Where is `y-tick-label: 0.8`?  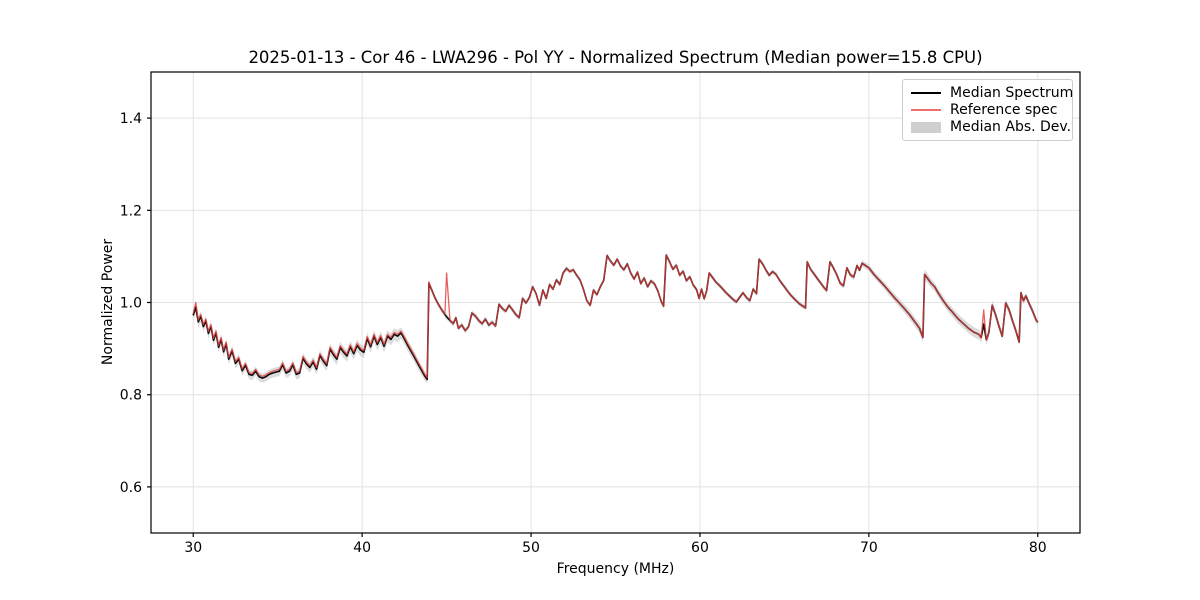
y-tick-label: 0.8 is located at coordinates (131, 396).